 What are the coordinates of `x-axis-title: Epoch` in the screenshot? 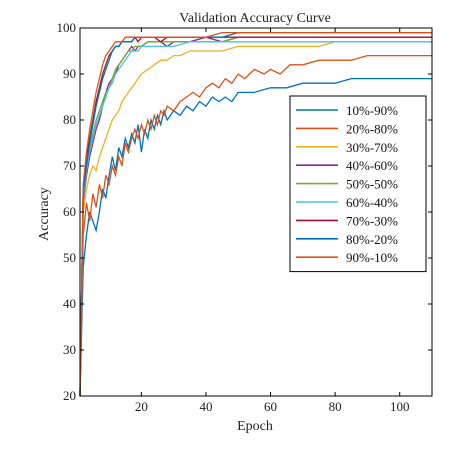 It's located at (255, 426).